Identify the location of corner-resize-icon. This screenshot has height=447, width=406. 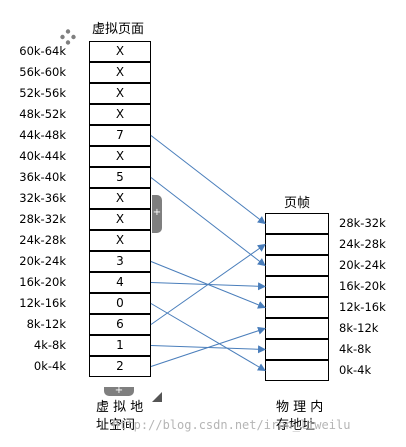
(157, 394).